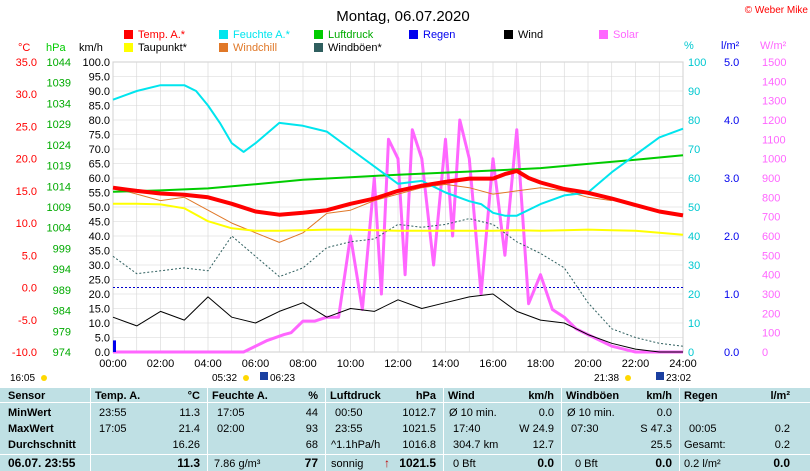 Image resolution: width=810 pixels, height=471 pixels. I want to click on temp-tick: 35.0, so click(26, 63).